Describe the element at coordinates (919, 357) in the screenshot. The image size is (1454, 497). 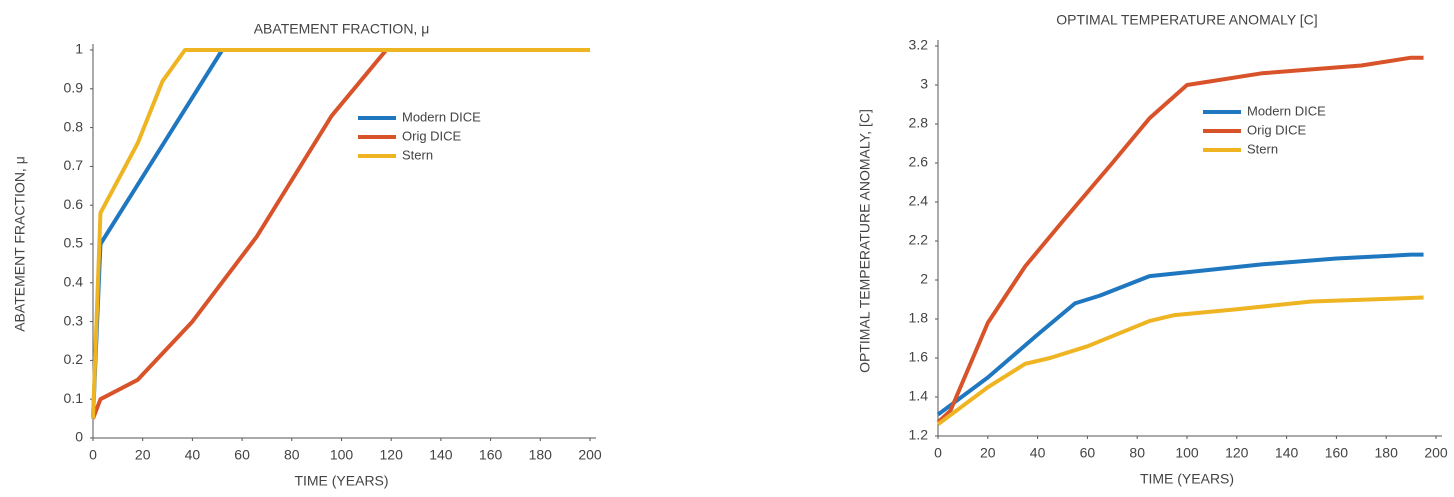
I see `y-tick-label: 1.6` at that location.